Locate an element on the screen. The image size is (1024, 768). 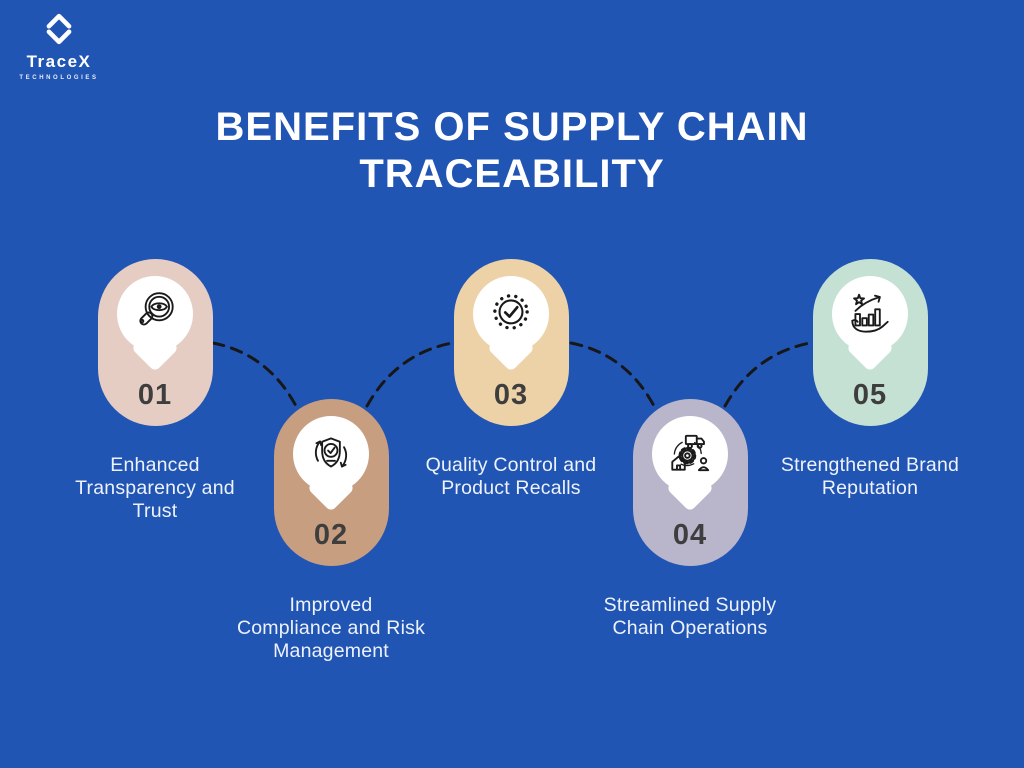
benefit-item-03: 03 Quality Control and Product Recalls is located at coordinates (511, 379).